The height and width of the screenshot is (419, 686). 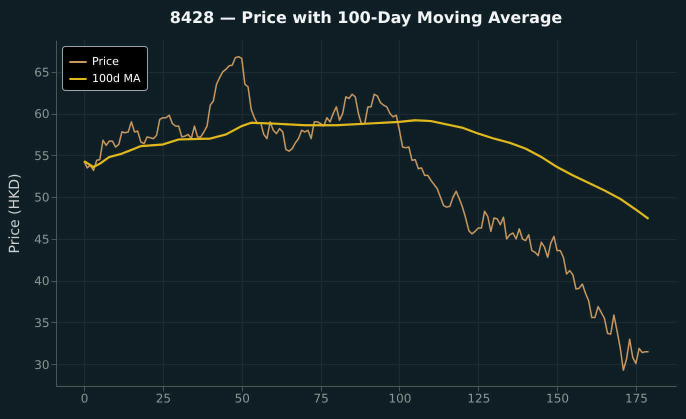 I want to click on y-tick-label: 50, so click(x=42, y=197).